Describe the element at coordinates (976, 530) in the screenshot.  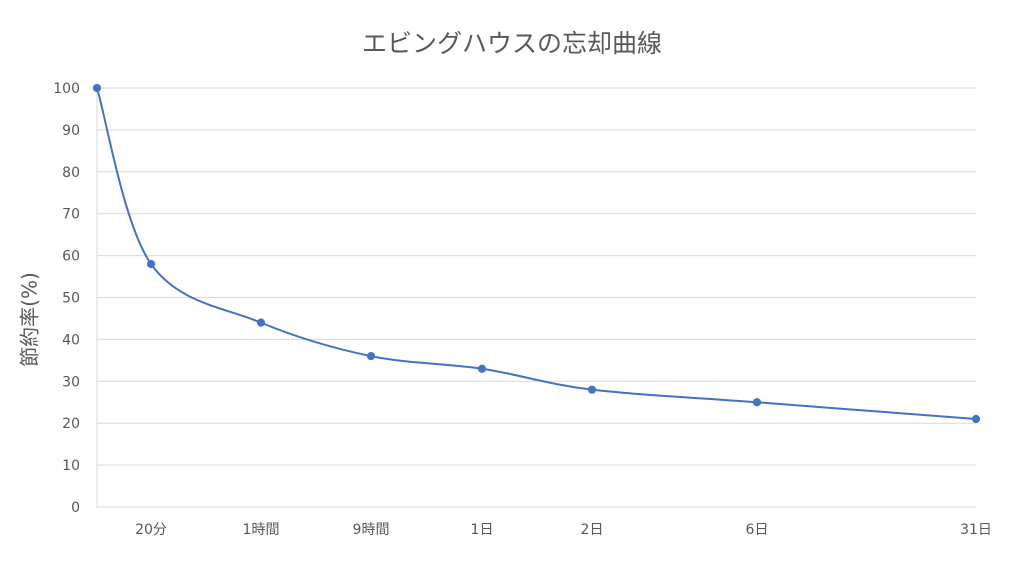
I see `x-tick-label: 31日` at that location.